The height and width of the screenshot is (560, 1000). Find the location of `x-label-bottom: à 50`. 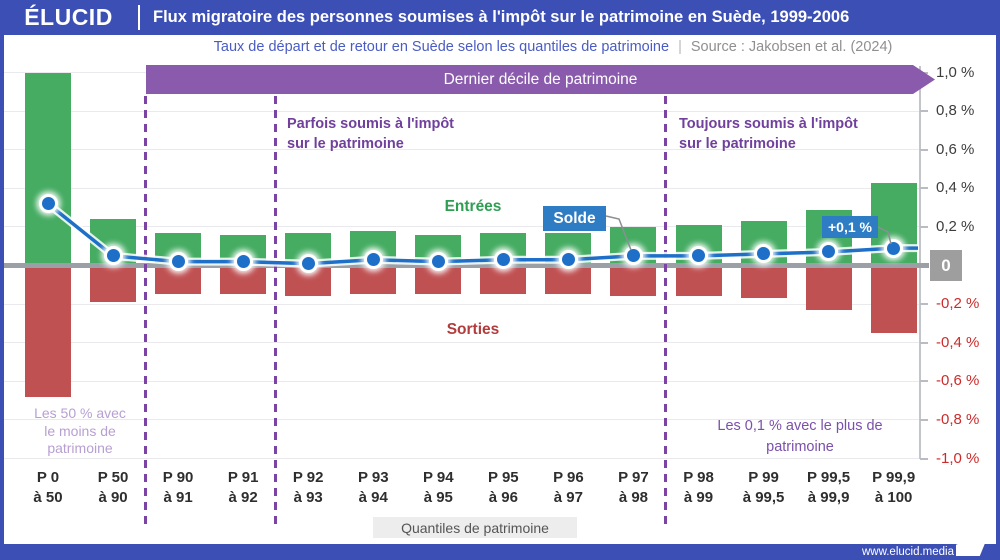

x-label-bottom: à 50 is located at coordinates (48, 497).